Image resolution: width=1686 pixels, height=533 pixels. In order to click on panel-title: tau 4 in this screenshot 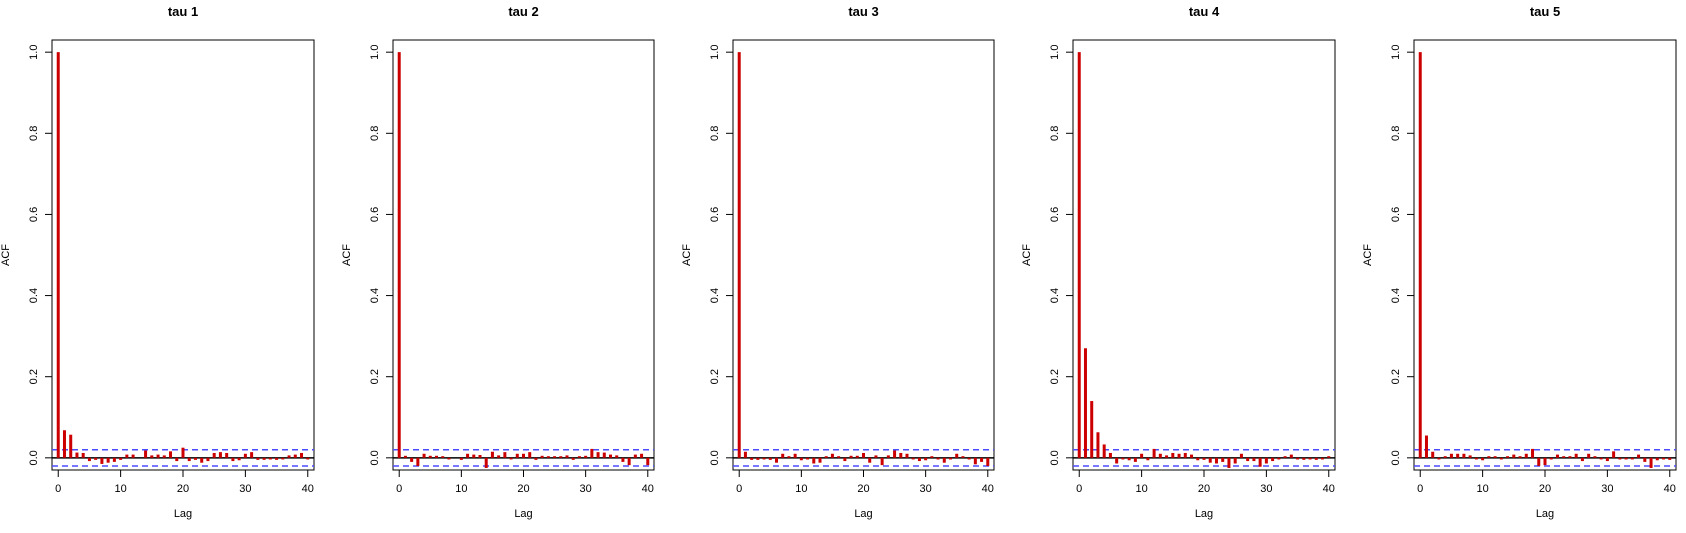, I will do `click(1204, 11)`.